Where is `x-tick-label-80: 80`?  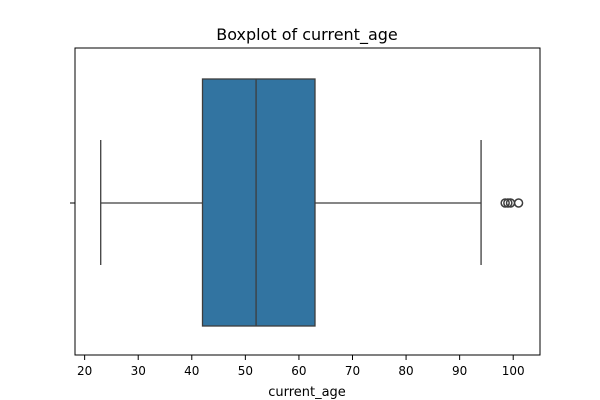
x-tick-label-80: 80 is located at coordinates (405, 371).